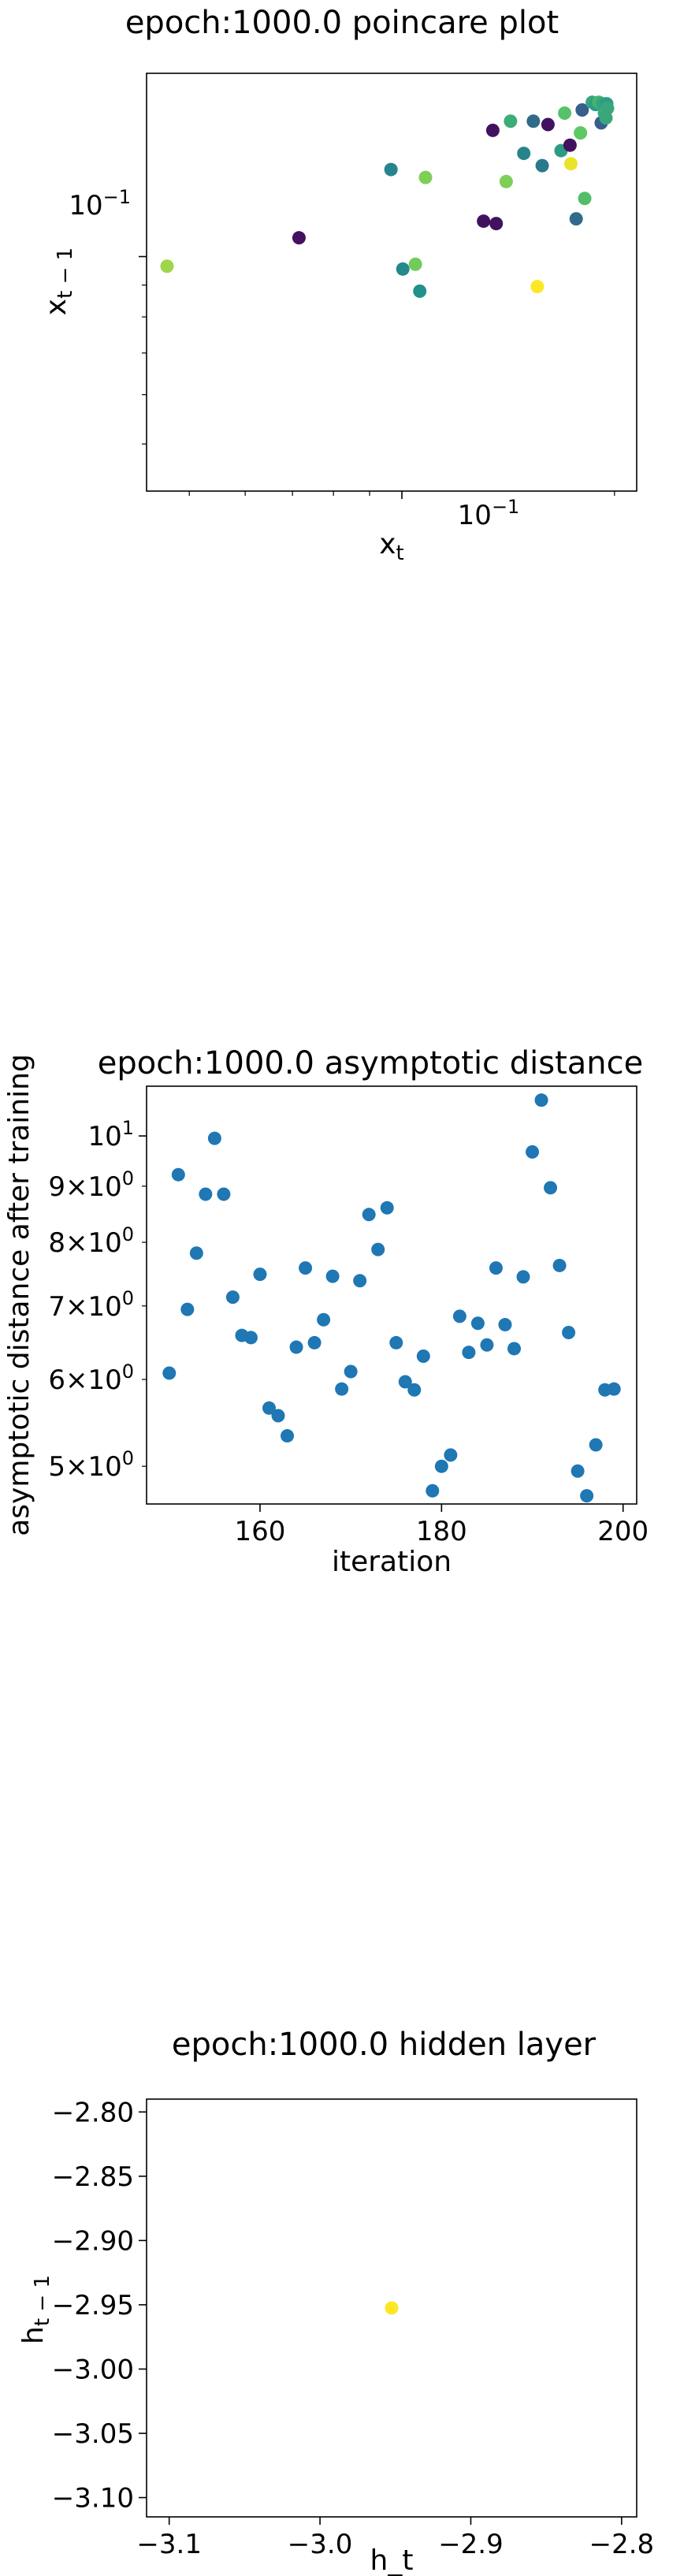 The image size is (695, 2576). Describe the element at coordinates (489, 513) in the screenshot. I see `poincare-x-tick-label: 10−1` at that location.